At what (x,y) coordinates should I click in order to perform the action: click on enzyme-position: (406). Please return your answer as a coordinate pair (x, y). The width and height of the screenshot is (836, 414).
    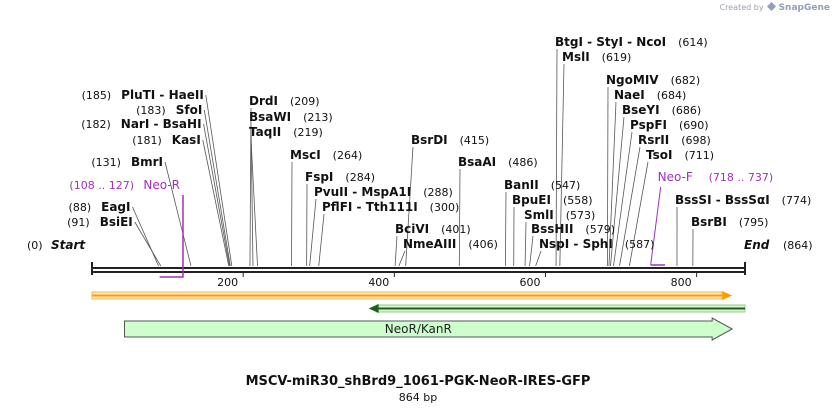
    Looking at the image, I should click on (483, 244).